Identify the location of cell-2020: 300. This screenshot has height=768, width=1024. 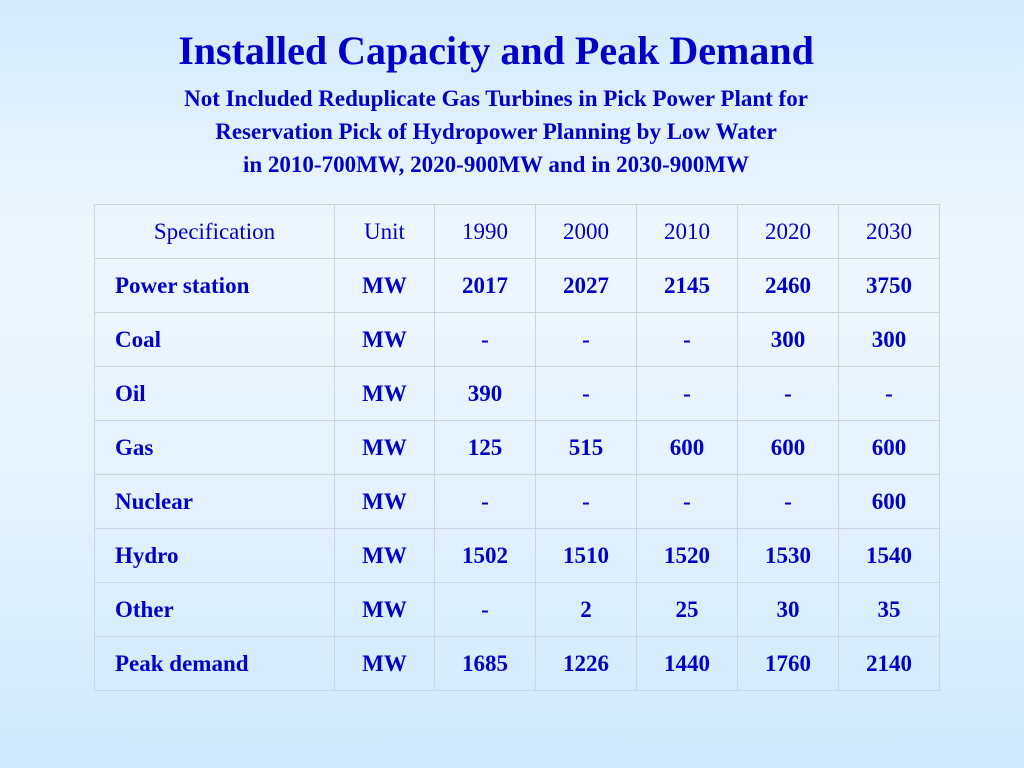
(788, 339).